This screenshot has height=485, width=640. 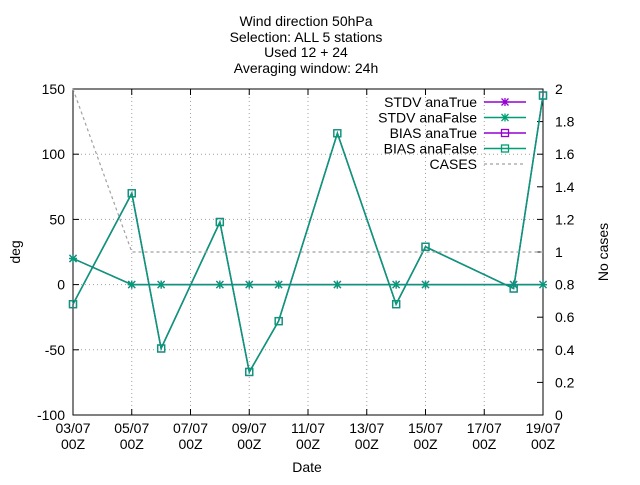 I want to click on y2-tick-label: 0.2, so click(x=565, y=382).